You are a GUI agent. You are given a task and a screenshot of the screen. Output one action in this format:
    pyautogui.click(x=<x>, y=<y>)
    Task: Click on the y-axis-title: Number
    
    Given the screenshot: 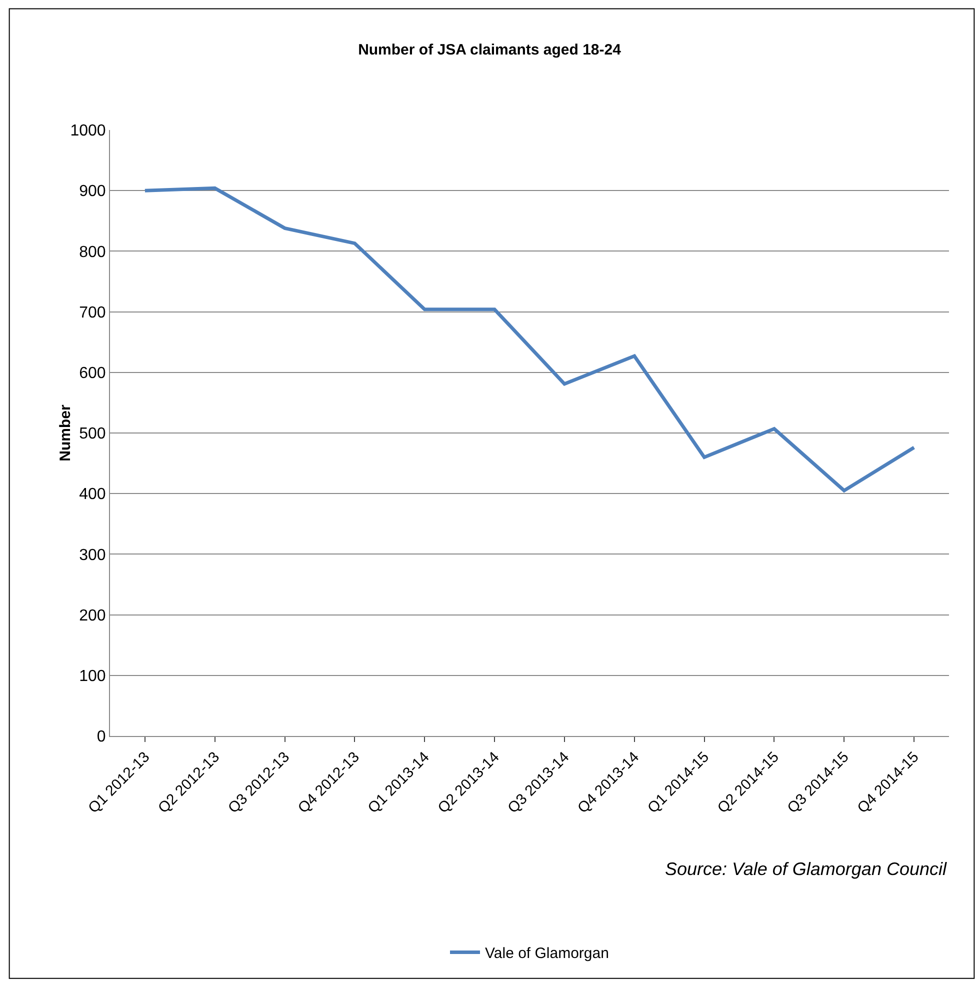 What is the action you would take?
    pyautogui.click(x=65, y=433)
    